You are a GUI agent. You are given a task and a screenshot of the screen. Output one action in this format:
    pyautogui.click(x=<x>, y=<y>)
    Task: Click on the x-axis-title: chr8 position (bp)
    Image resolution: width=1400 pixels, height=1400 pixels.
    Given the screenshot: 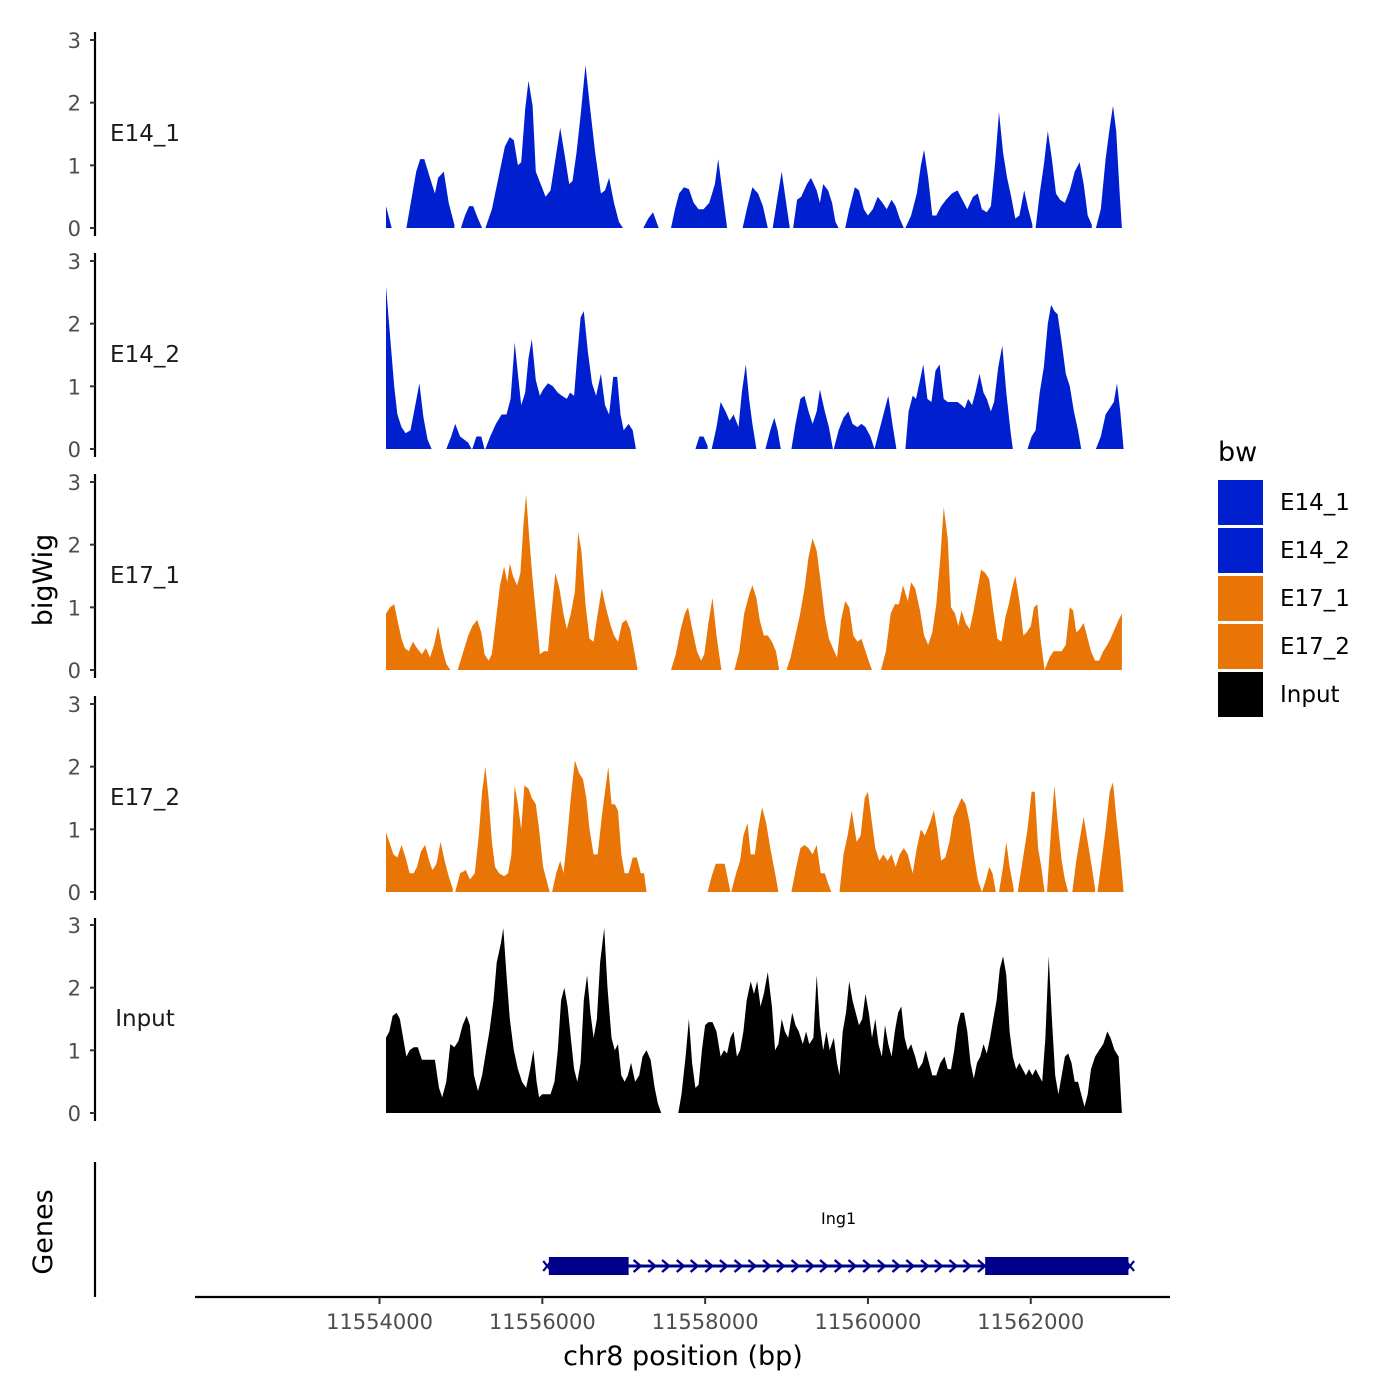 What is the action you would take?
    pyautogui.click(x=683, y=1356)
    